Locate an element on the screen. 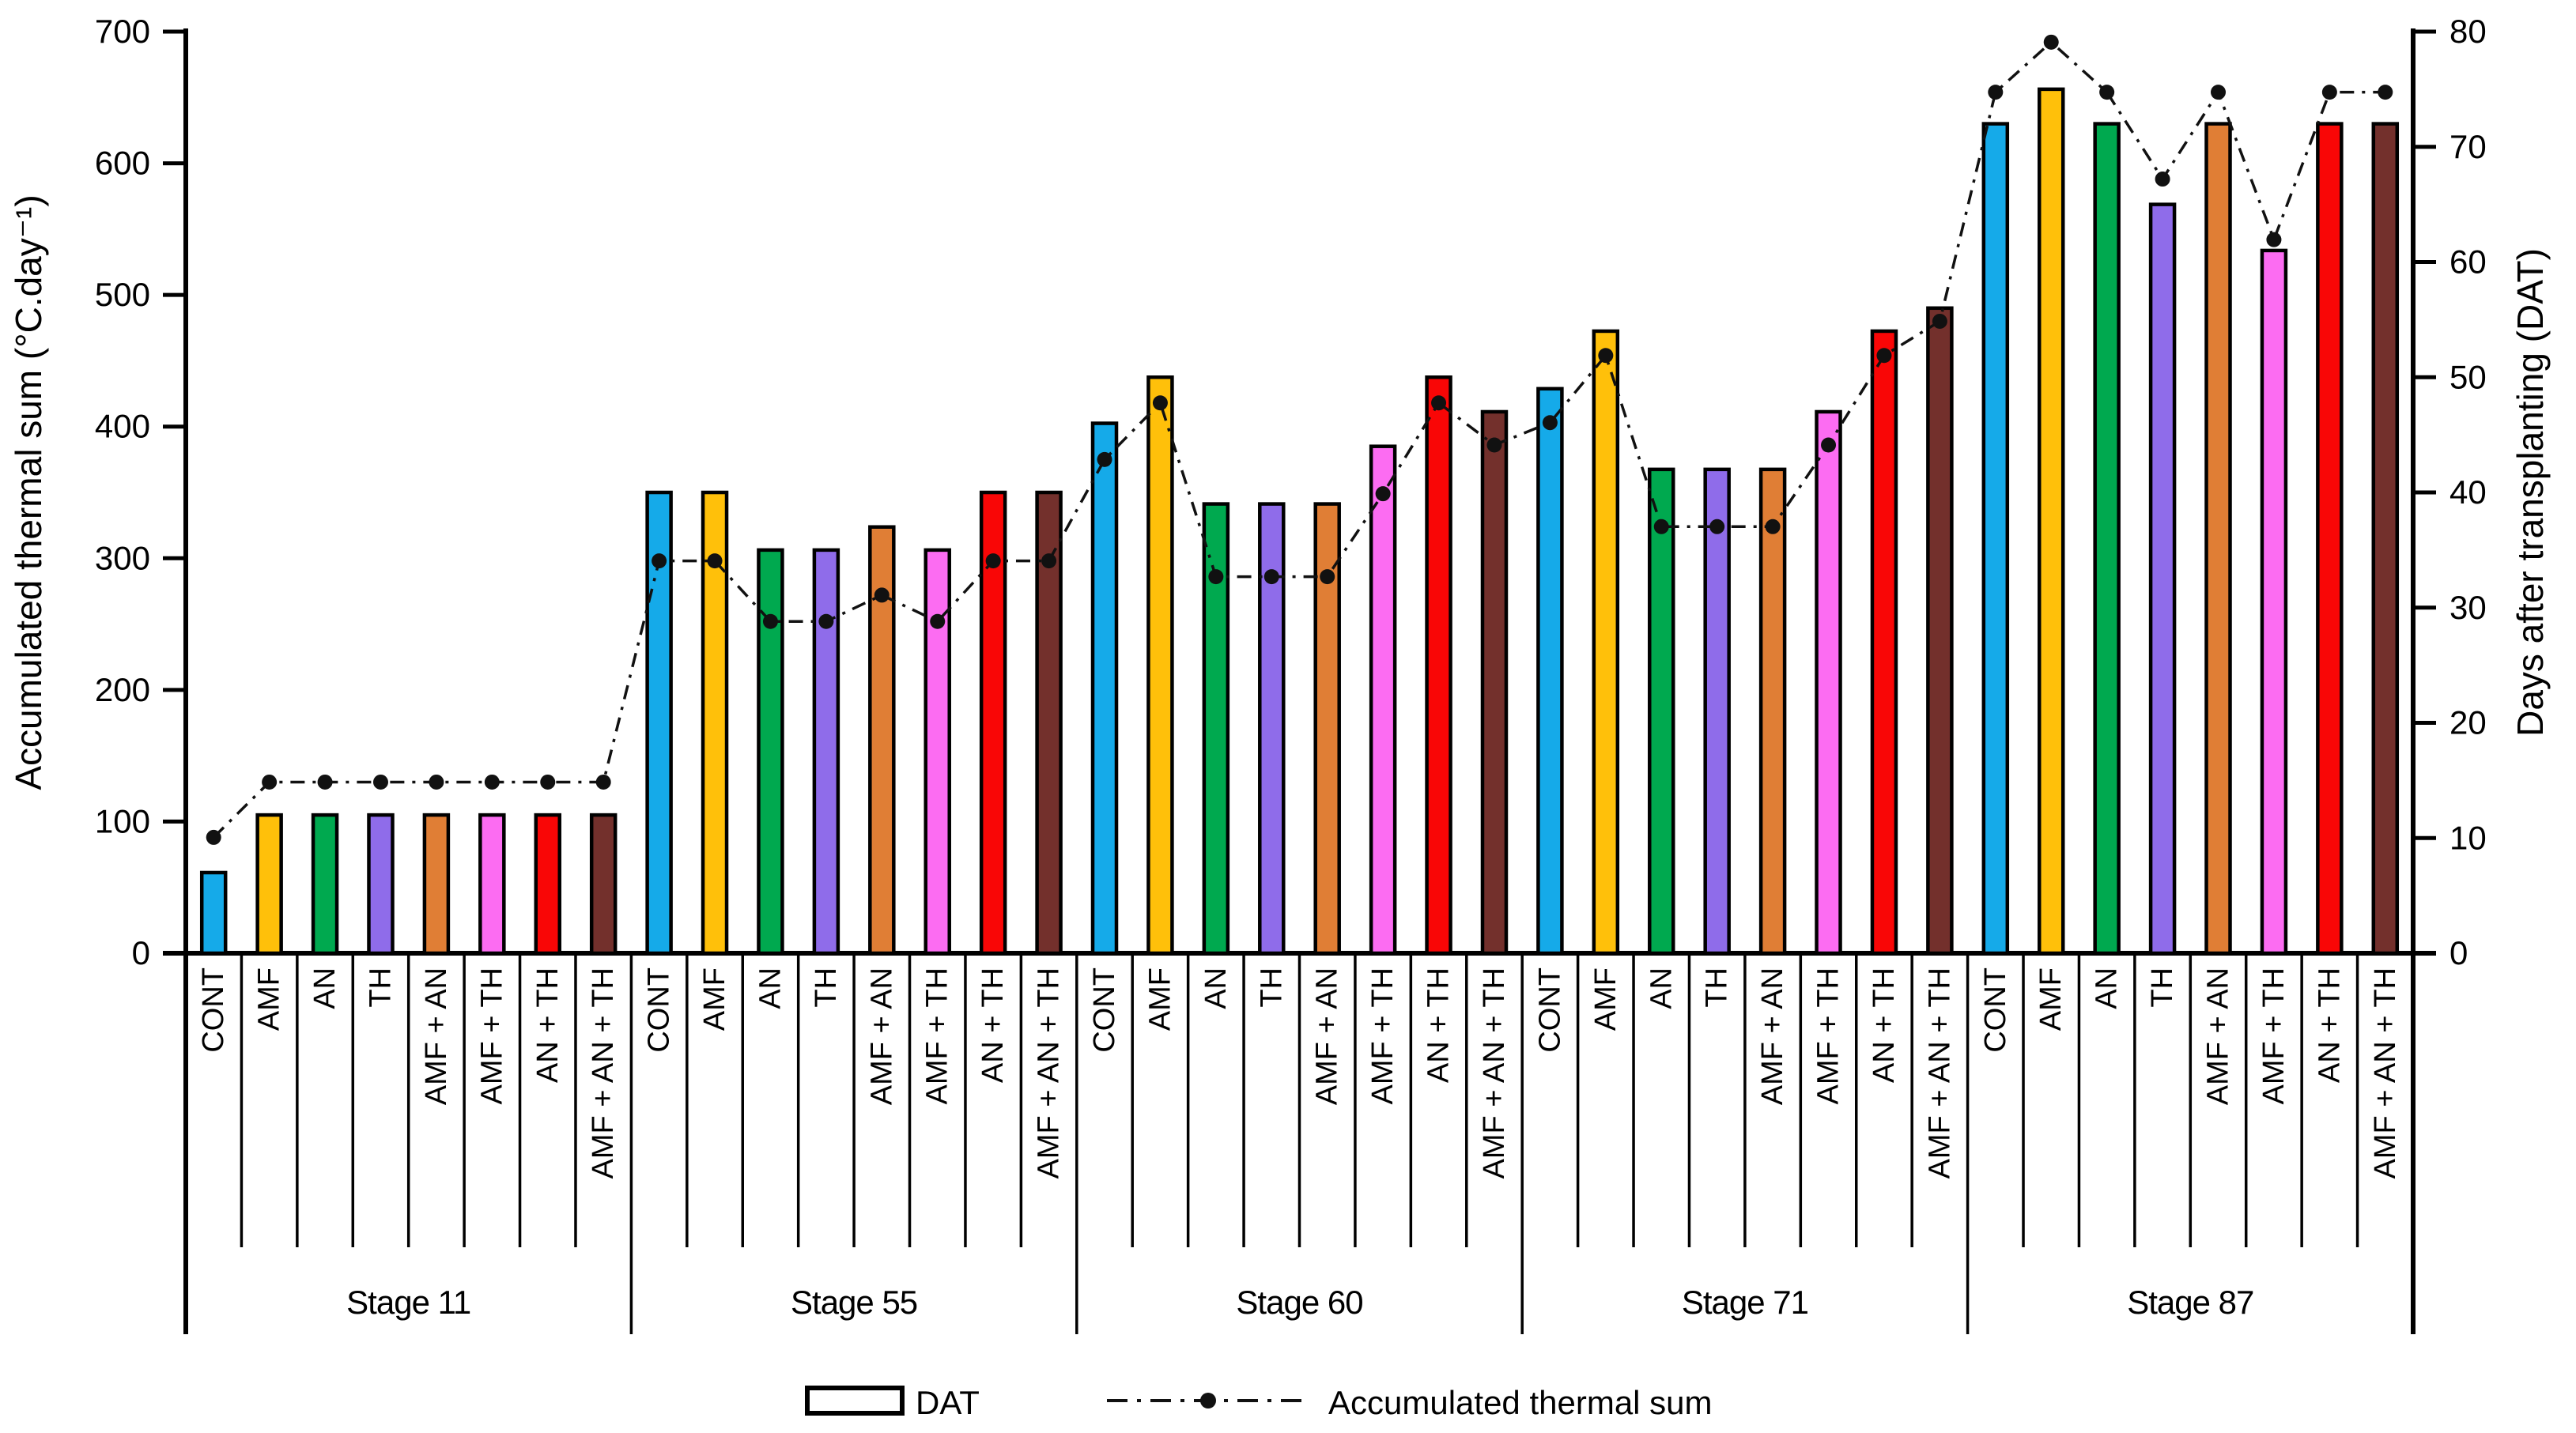 This screenshot has height=1433, width=2576. stage-label: Stage 55 is located at coordinates (854, 1302).